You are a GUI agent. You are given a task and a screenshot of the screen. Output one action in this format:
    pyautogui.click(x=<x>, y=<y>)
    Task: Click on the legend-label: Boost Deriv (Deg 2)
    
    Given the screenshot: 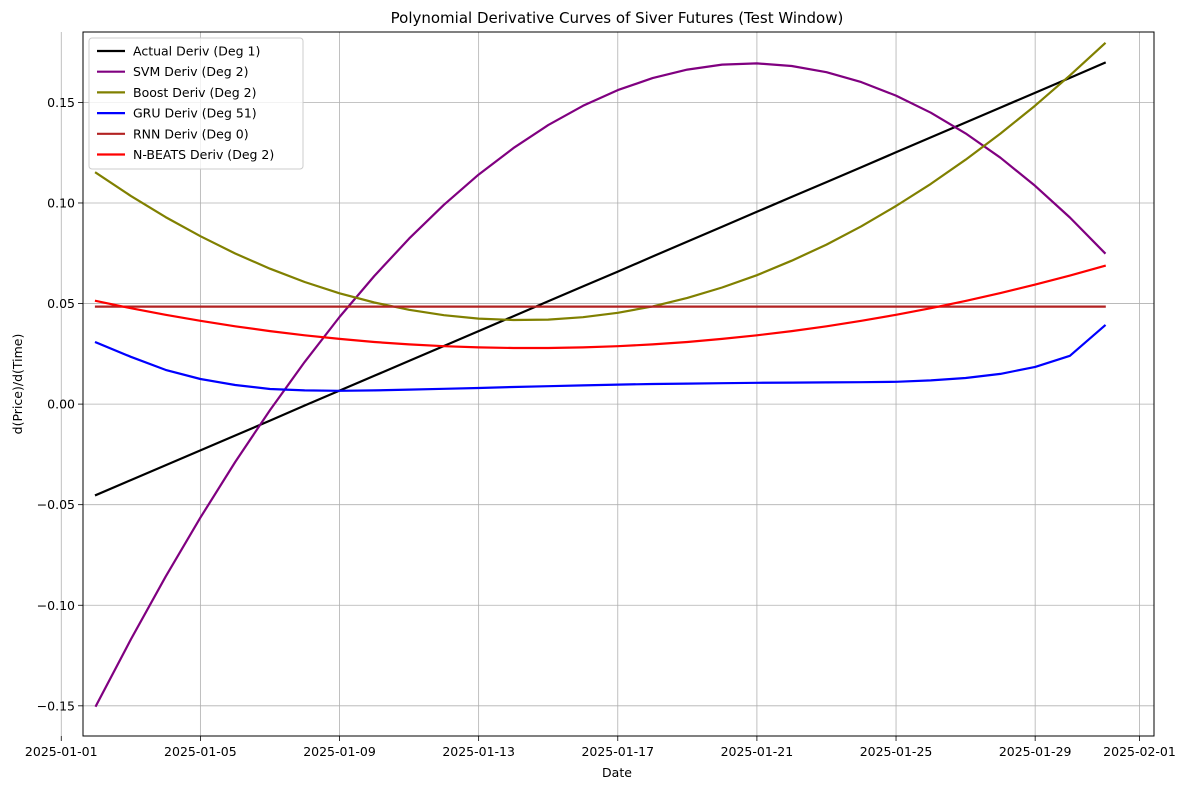 What is the action you would take?
    pyautogui.click(x=195, y=92)
    